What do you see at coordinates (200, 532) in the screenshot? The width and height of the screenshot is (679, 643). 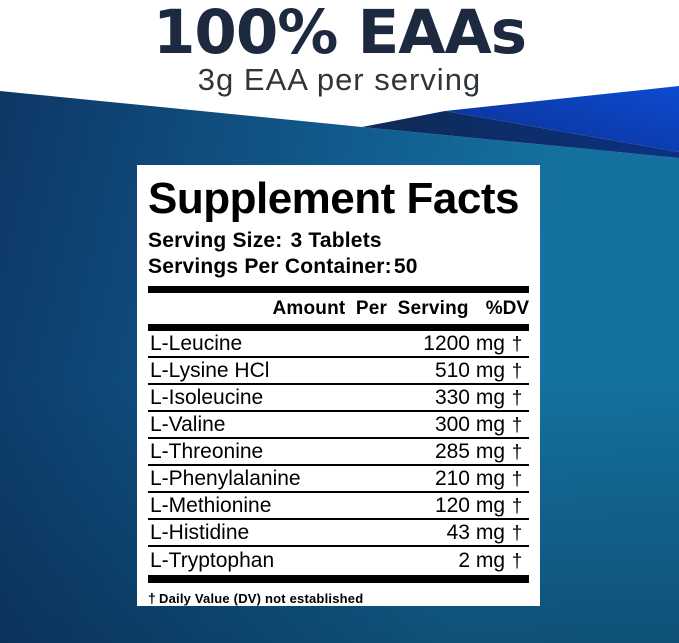 I see `ingredient-name: L-Histidine` at bounding box center [200, 532].